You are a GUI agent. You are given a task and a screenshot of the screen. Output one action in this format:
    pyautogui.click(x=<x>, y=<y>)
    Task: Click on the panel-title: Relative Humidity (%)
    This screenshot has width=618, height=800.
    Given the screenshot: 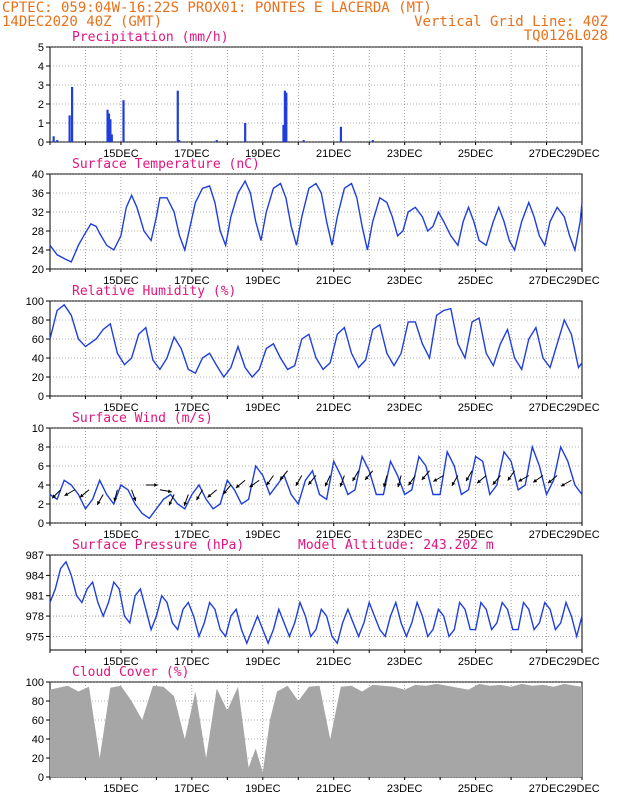 What is the action you would take?
    pyautogui.click(x=154, y=291)
    